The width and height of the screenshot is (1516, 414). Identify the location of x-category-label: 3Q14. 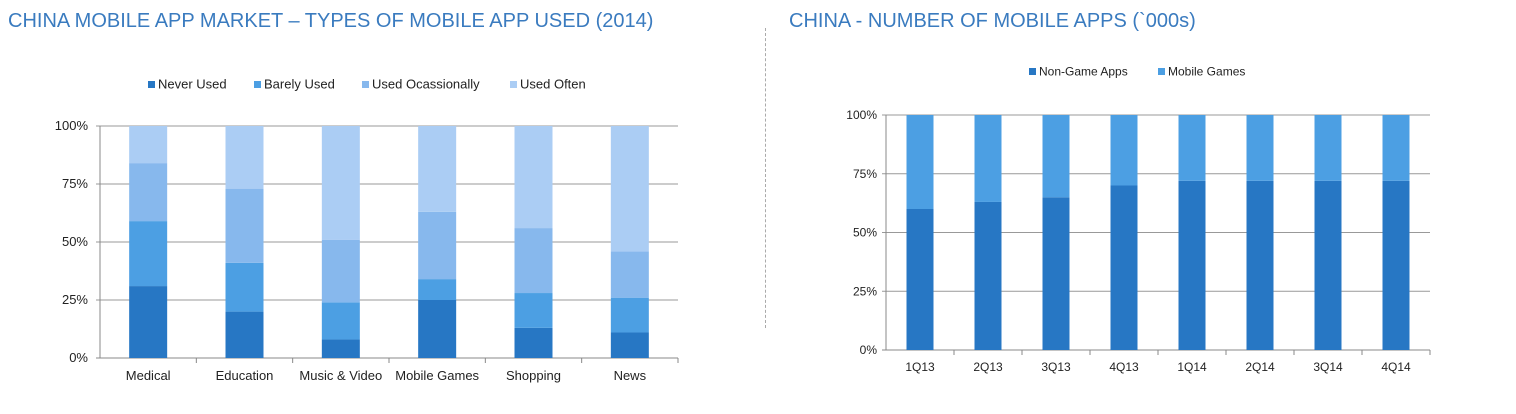
(1328, 367).